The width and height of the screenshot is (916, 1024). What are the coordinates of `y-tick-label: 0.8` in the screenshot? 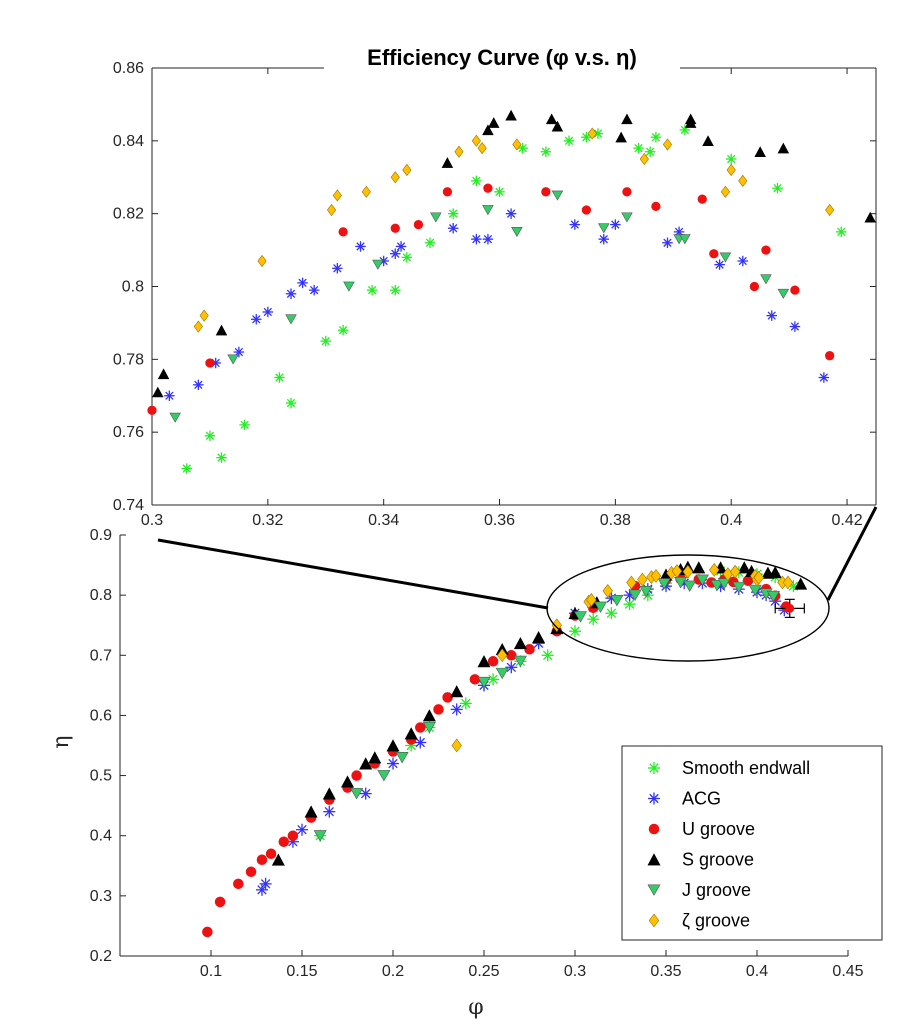 It's located at (133, 287).